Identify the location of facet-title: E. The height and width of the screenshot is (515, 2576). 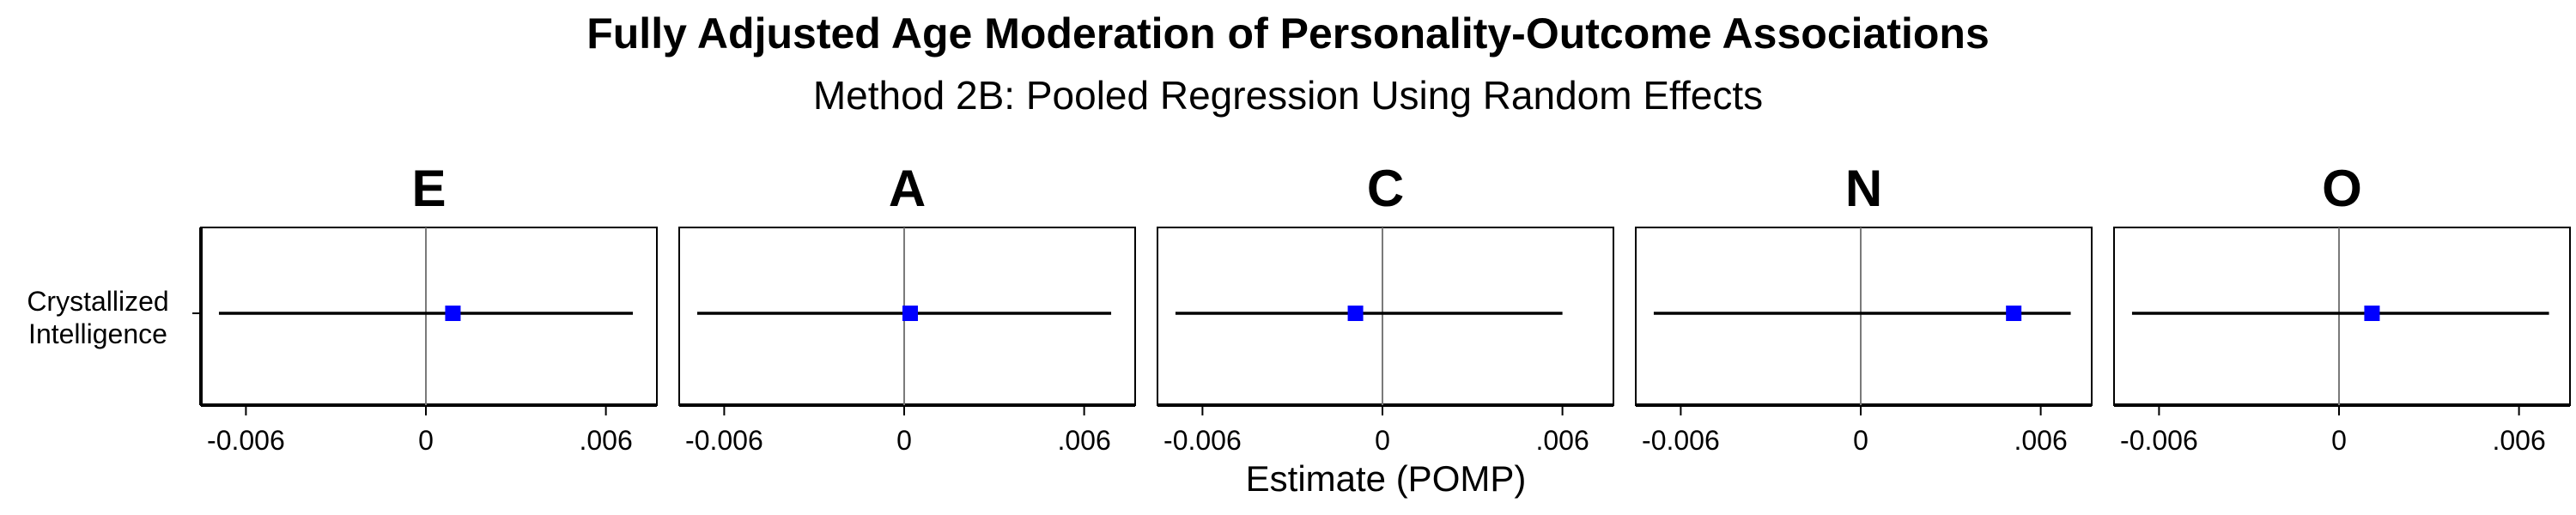
(429, 188).